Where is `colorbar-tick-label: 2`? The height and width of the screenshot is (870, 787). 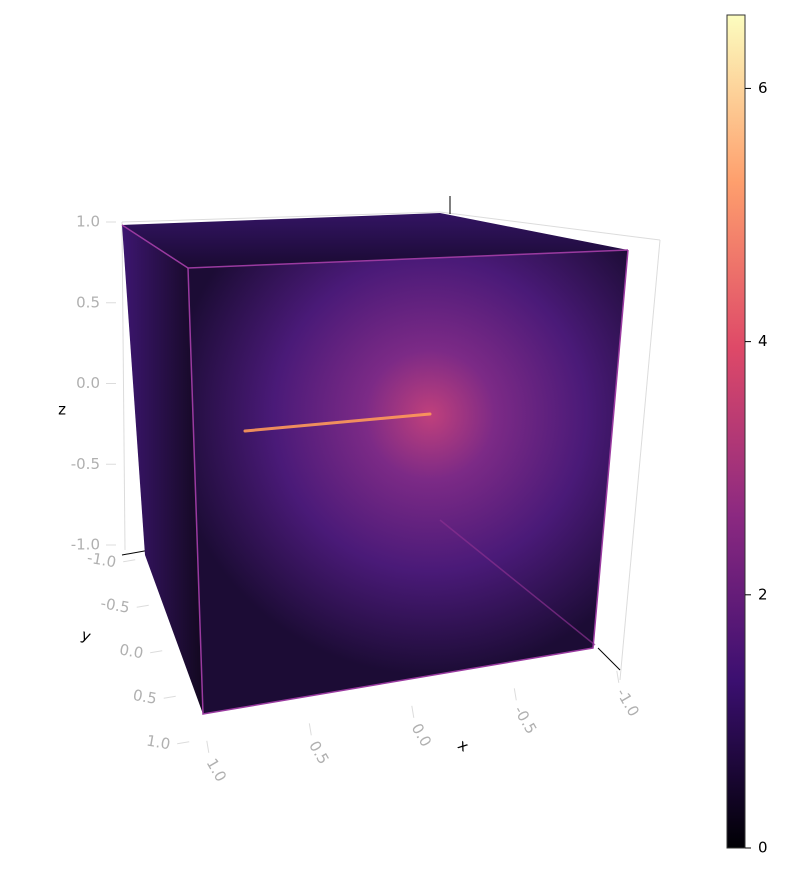
colorbar-tick-label: 2 is located at coordinates (763, 594).